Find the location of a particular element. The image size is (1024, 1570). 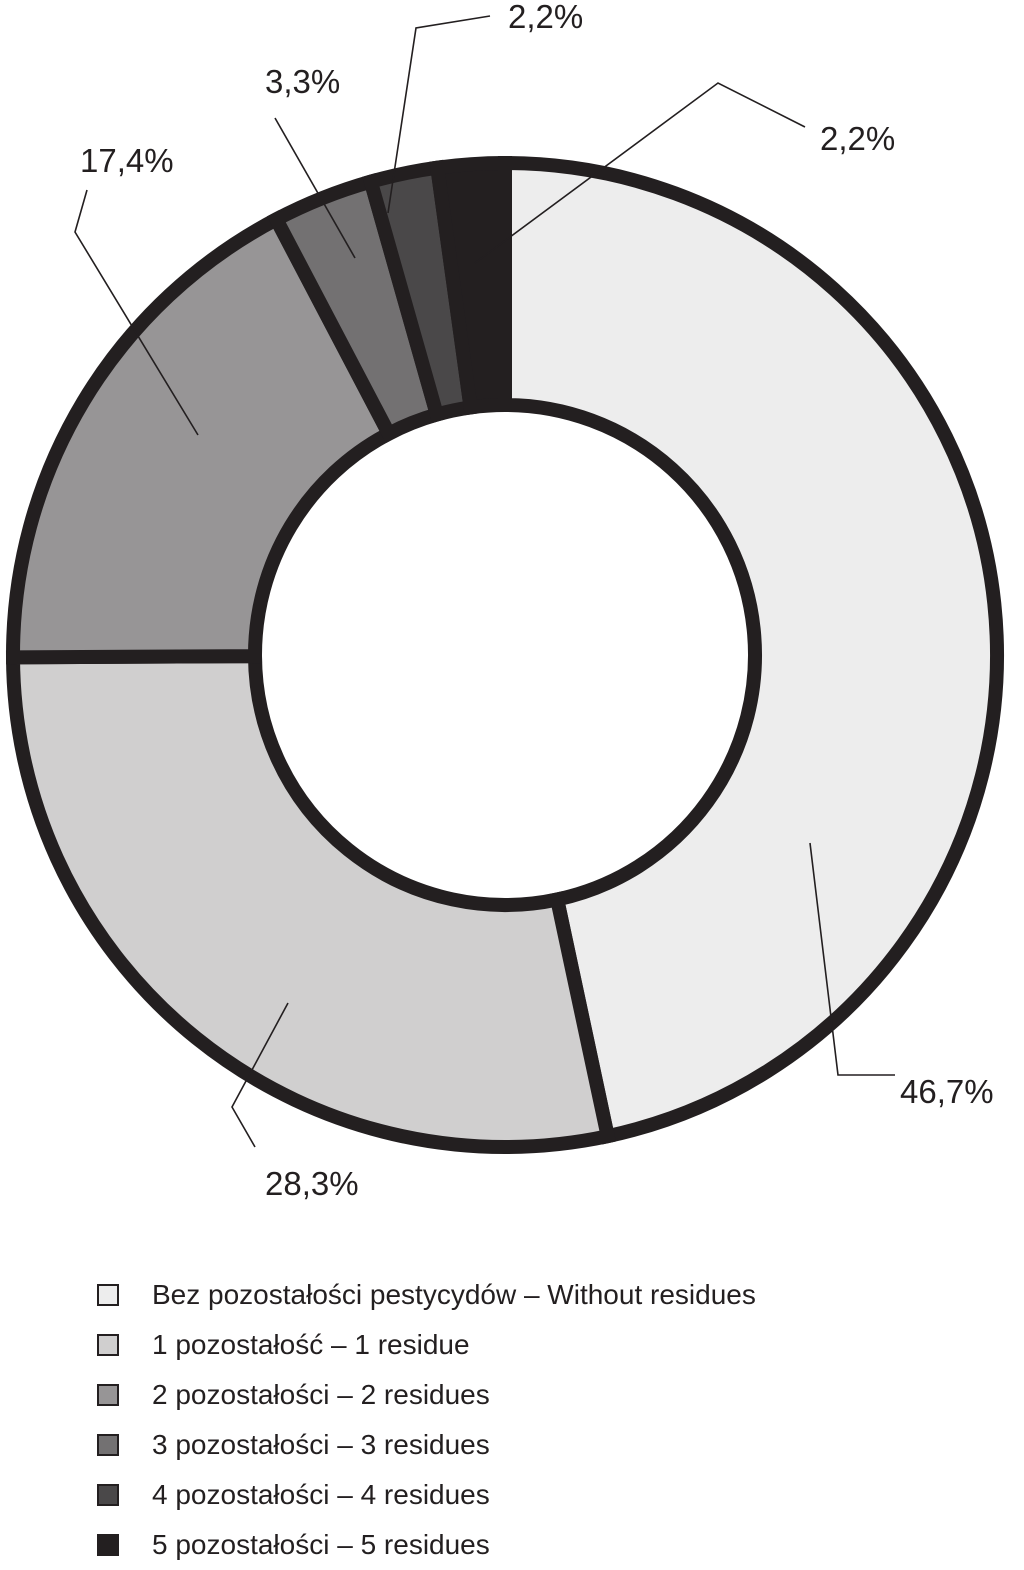

legend-label: 4 pozostałości – 4 residues is located at coordinates (321, 1494).